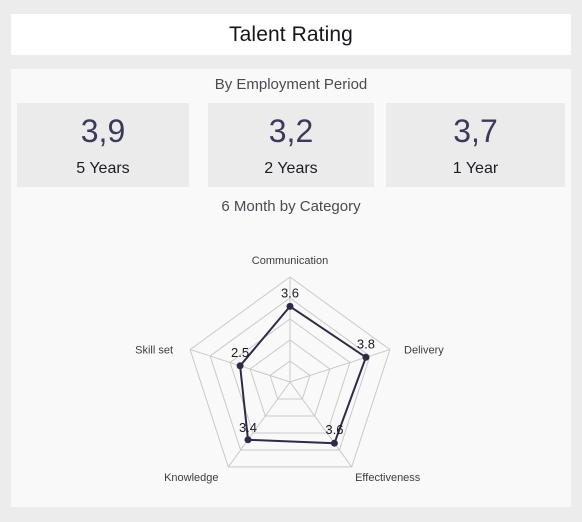  I want to click on radar-data-label: 3.8, so click(366, 343).